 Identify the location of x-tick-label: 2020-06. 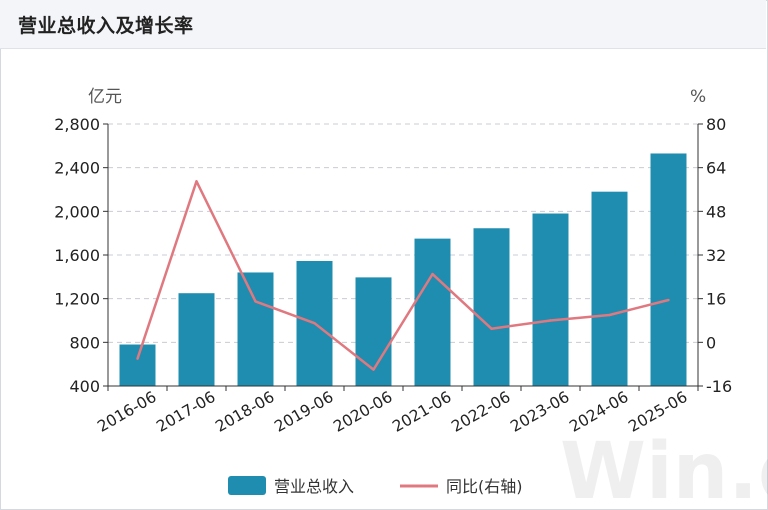
(362, 412).